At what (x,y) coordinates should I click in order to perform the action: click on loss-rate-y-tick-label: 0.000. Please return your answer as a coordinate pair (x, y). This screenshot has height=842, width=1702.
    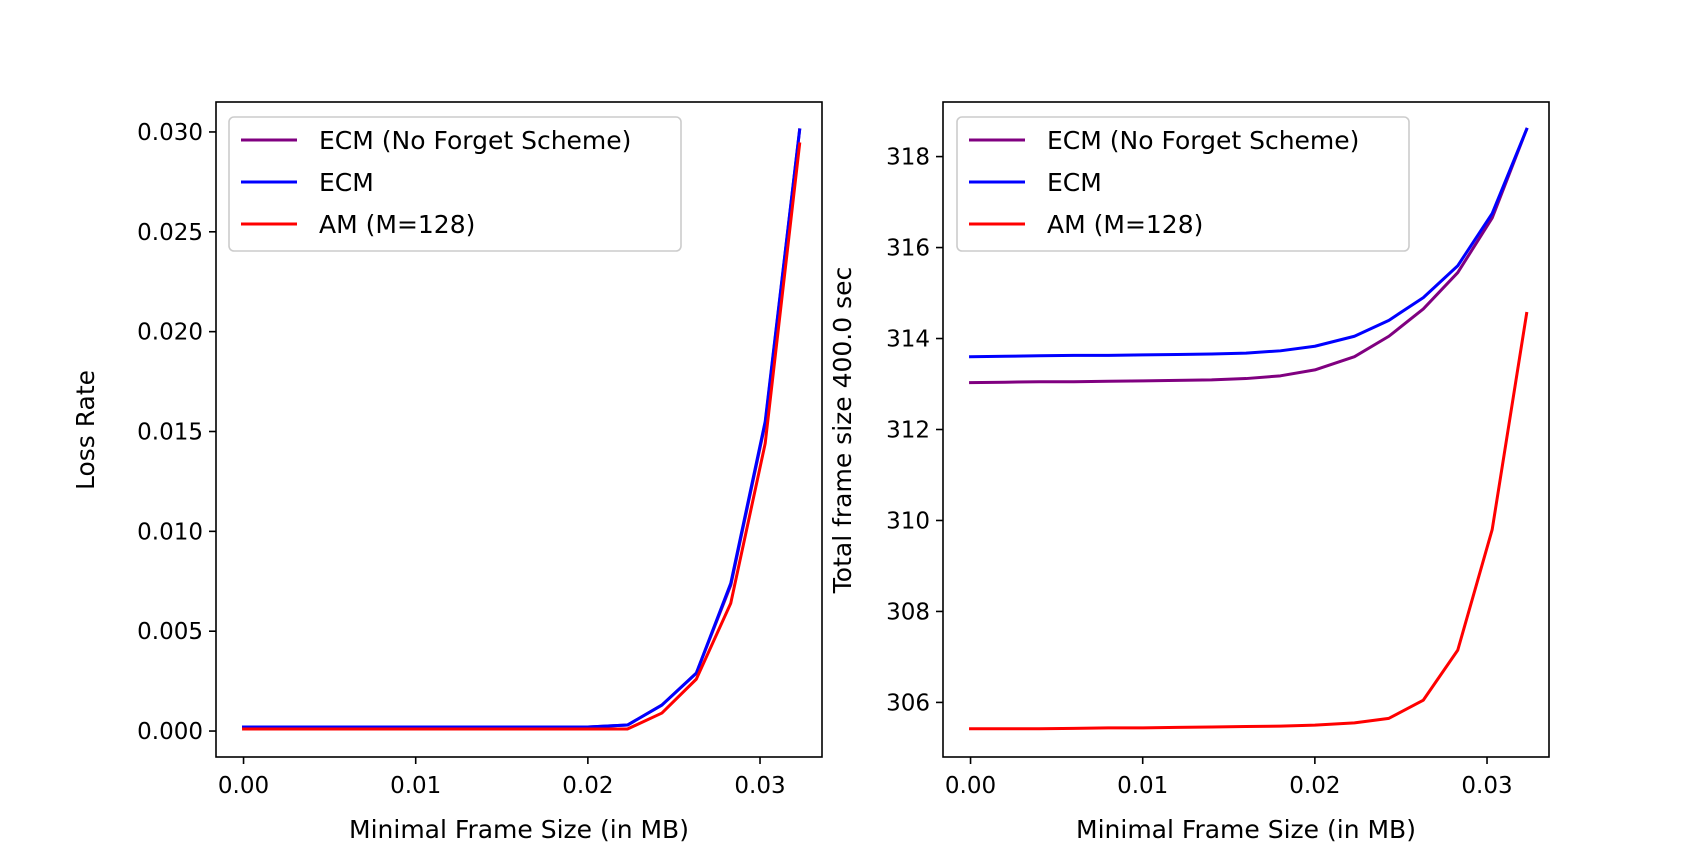
    Looking at the image, I should click on (170, 732).